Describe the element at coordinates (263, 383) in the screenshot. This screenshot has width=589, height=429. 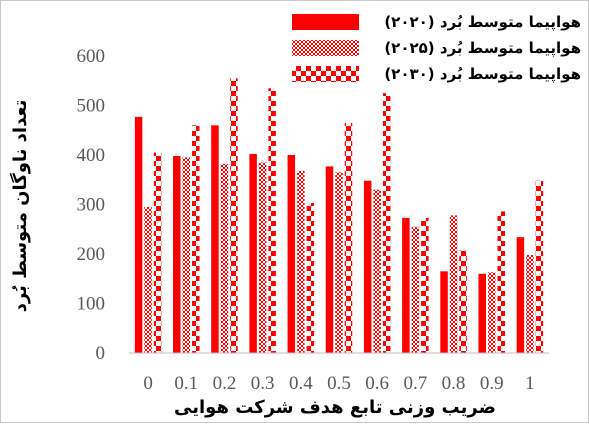
I see `x-tick-label: 0.3` at that location.